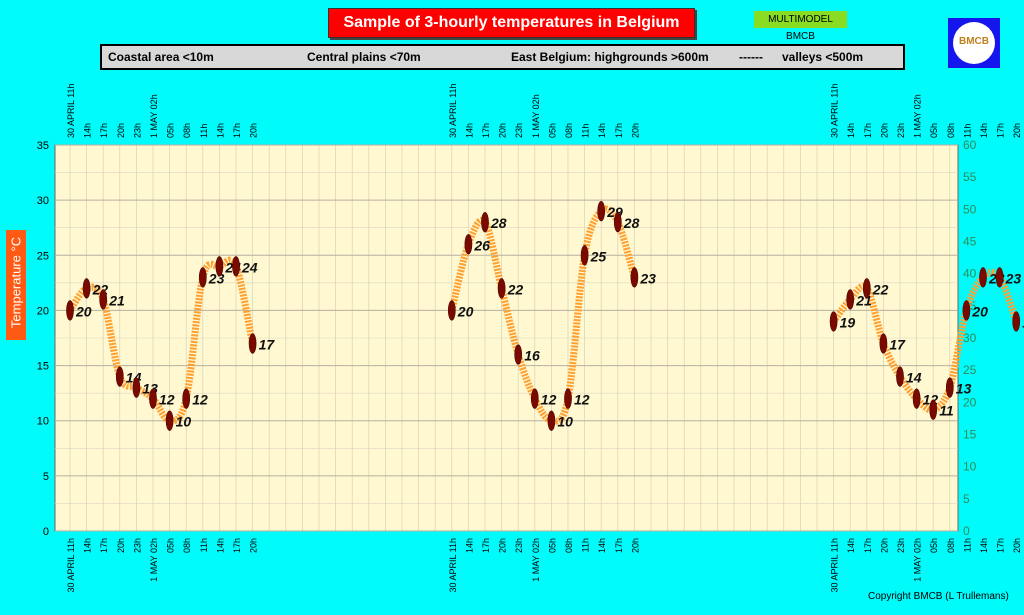 The width and height of the screenshot is (1024, 615). Describe the element at coordinates (970, 209) in the screenshot. I see `y-right-tick-label: 50` at that location.